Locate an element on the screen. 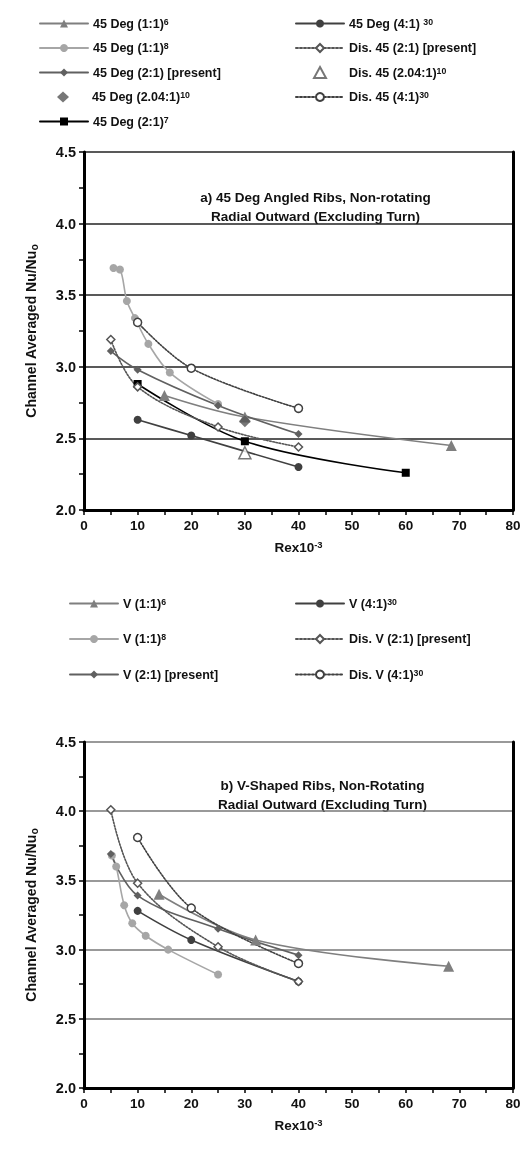 This screenshot has height=1156, width=532. legend-label: Dis. 45 (2:1) [present] is located at coordinates (413, 48).